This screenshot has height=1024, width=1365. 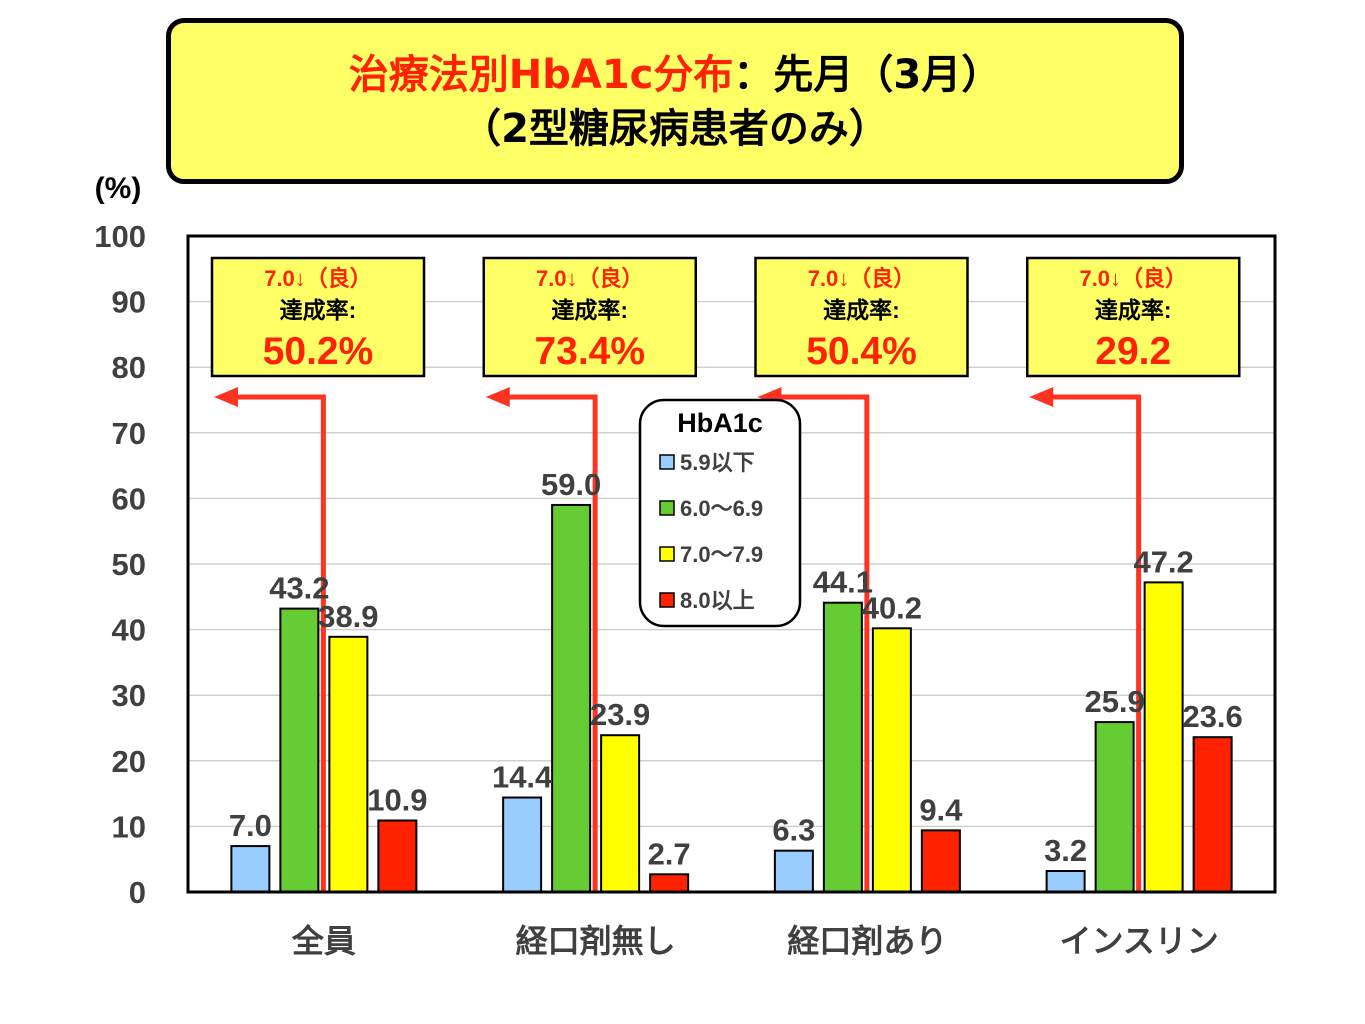 I want to click on data-label: 23.9, so click(x=620, y=714).